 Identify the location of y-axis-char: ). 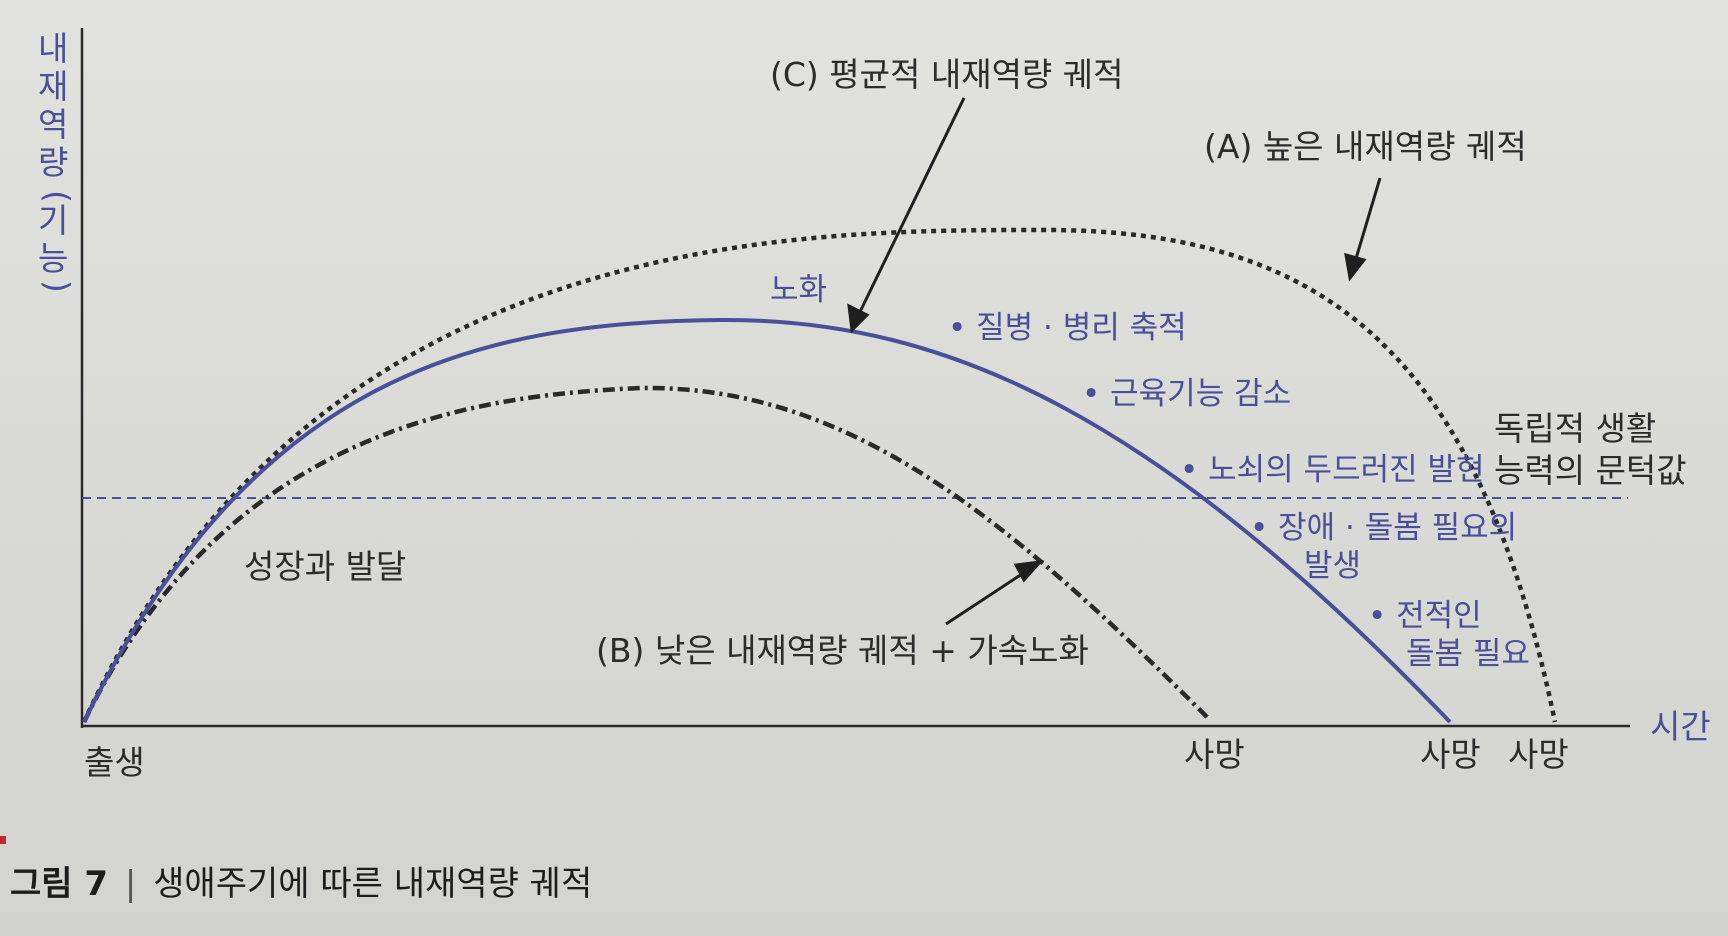
(57, 286).